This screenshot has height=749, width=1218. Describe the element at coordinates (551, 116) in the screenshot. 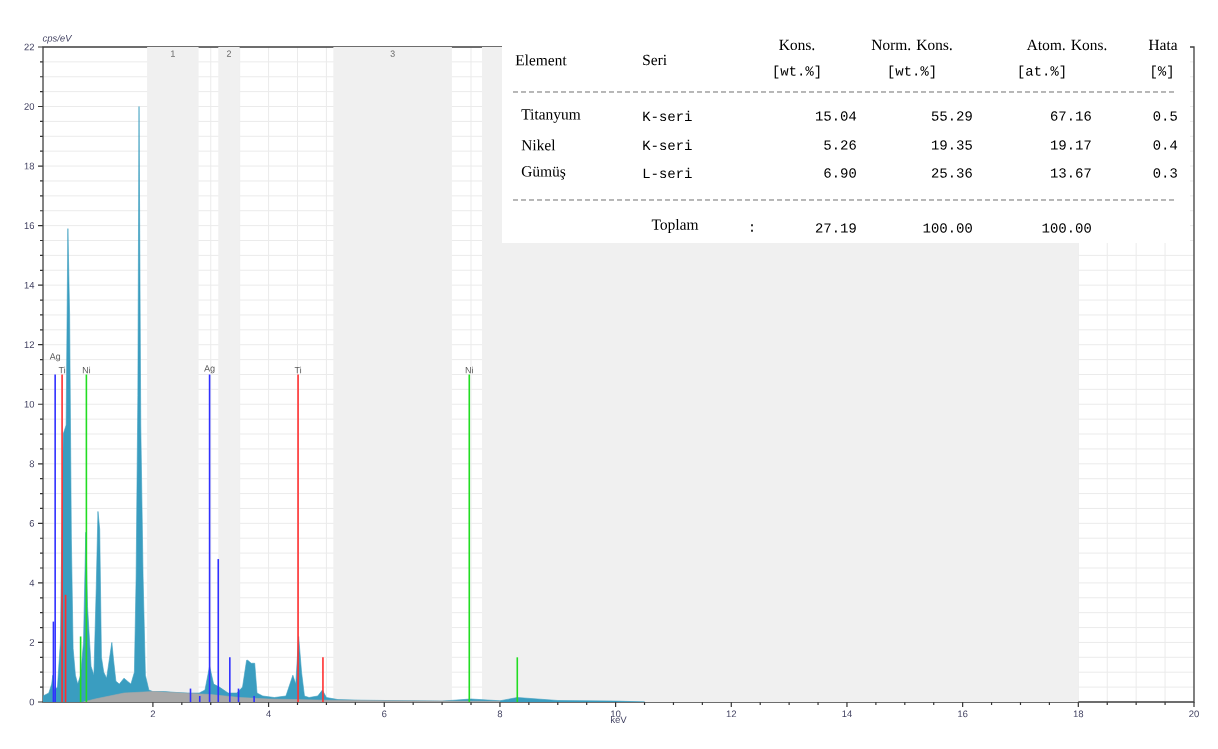

I see `annotation: Titanyum` at that location.